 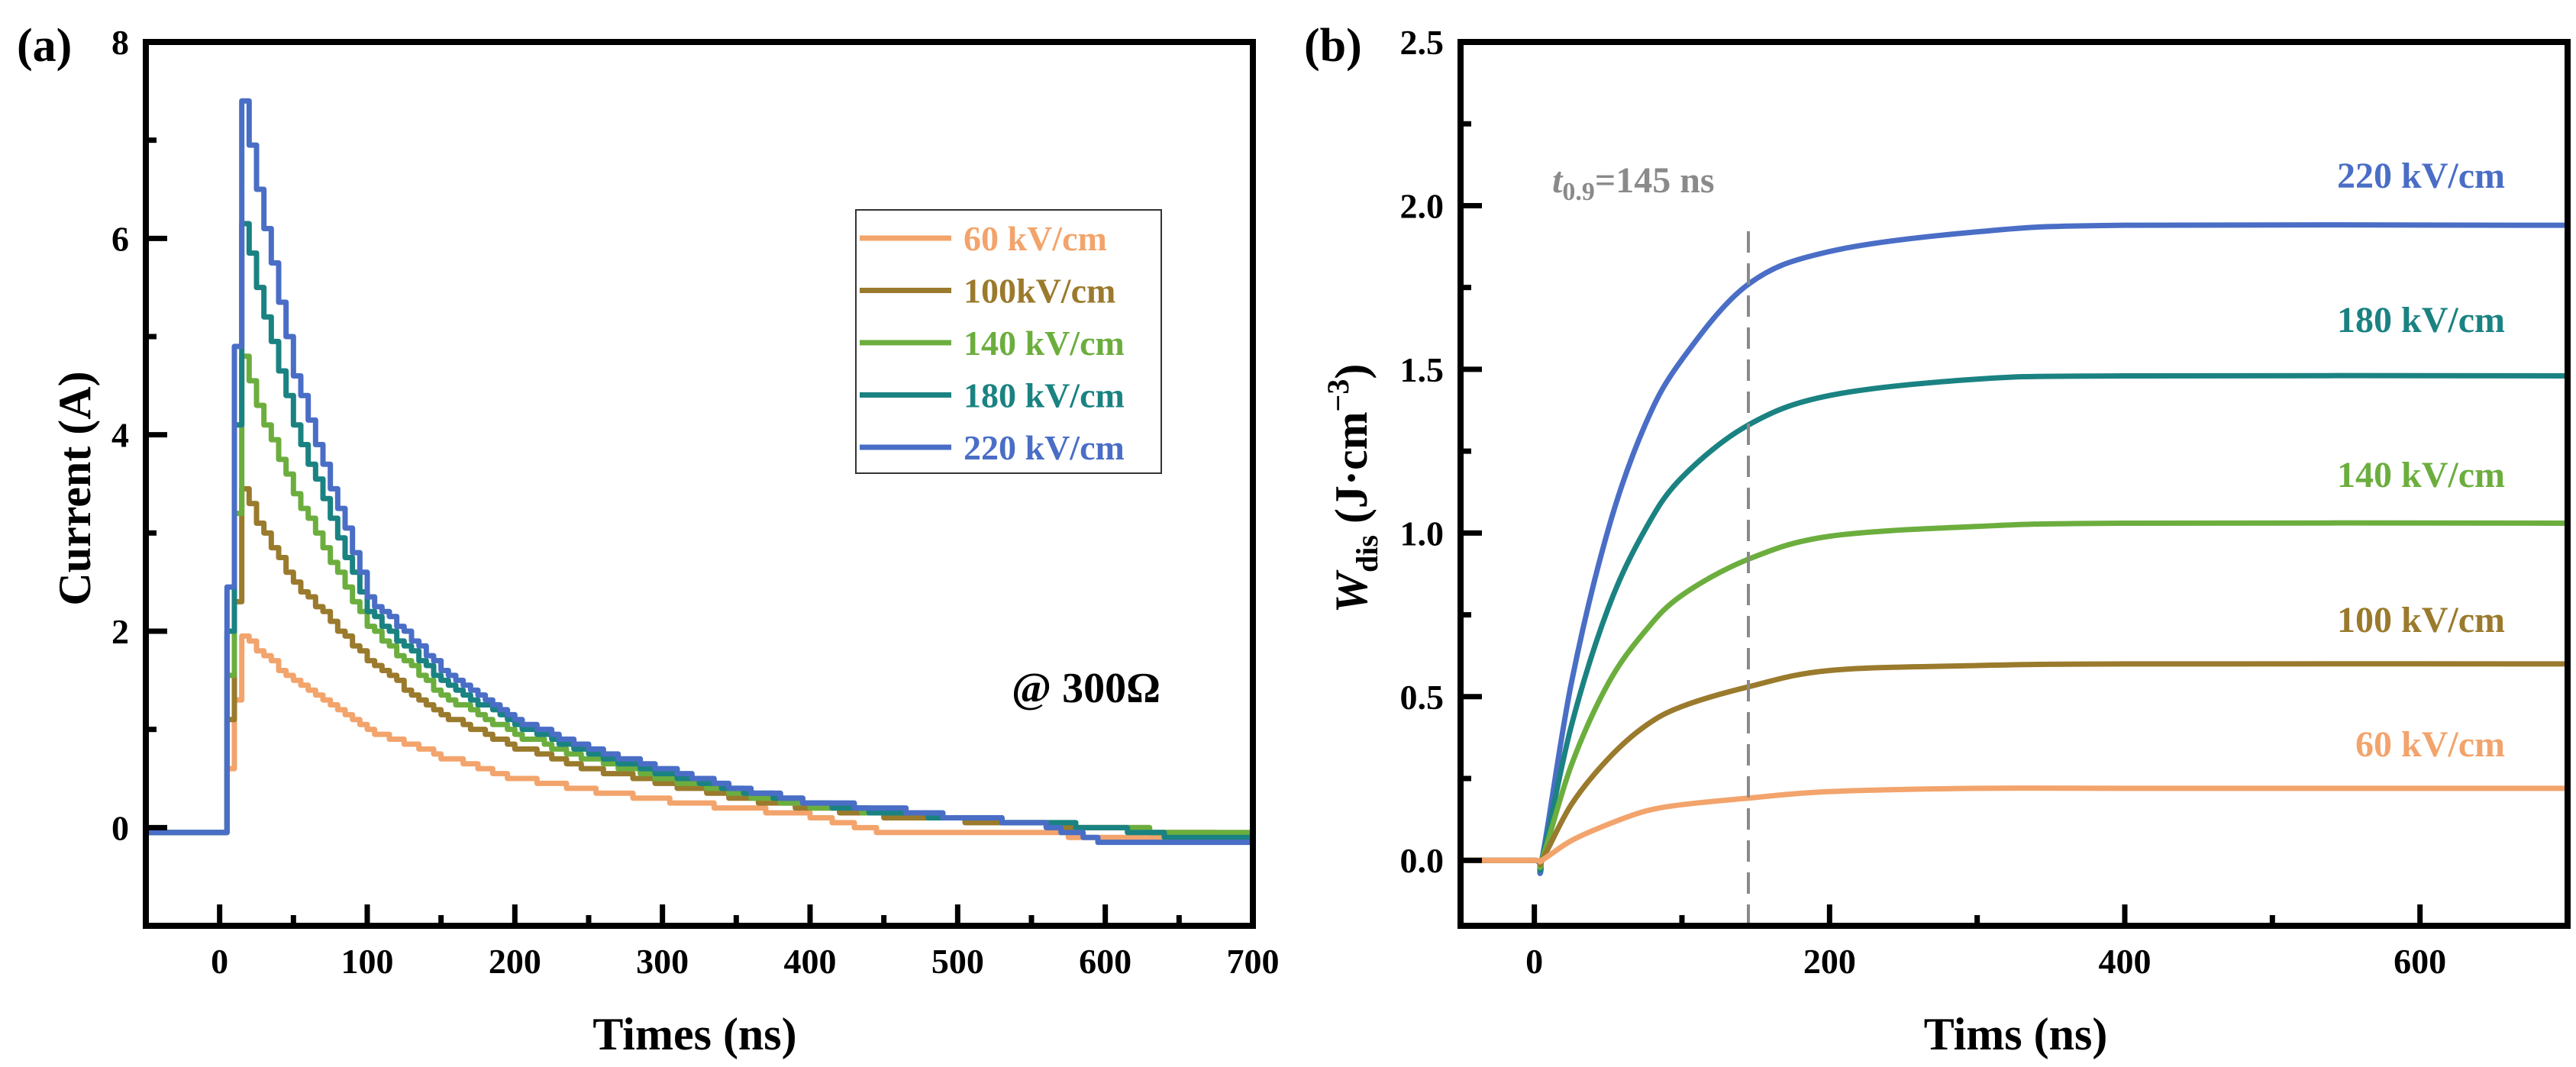 What do you see at coordinates (1086, 688) in the screenshot?
I see `panel-a-annotation-resistance: @ 300Ω` at bounding box center [1086, 688].